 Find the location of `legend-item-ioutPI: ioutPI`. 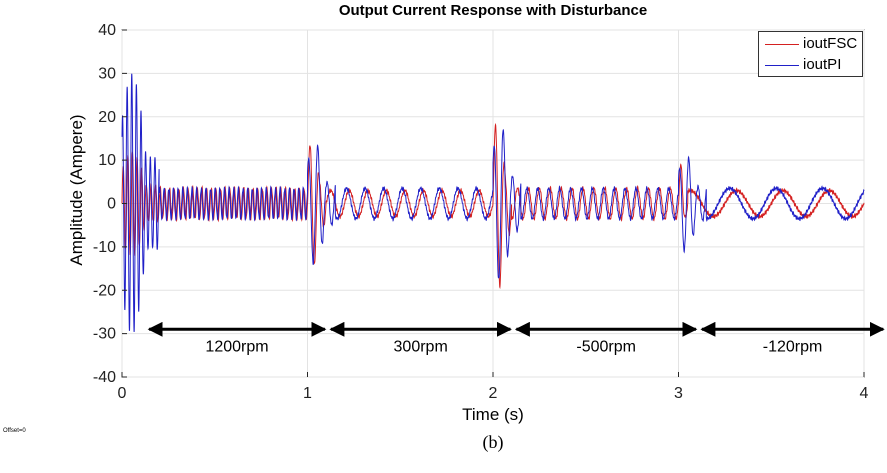

legend-item-ioutPI: ioutPI is located at coordinates (812, 65).